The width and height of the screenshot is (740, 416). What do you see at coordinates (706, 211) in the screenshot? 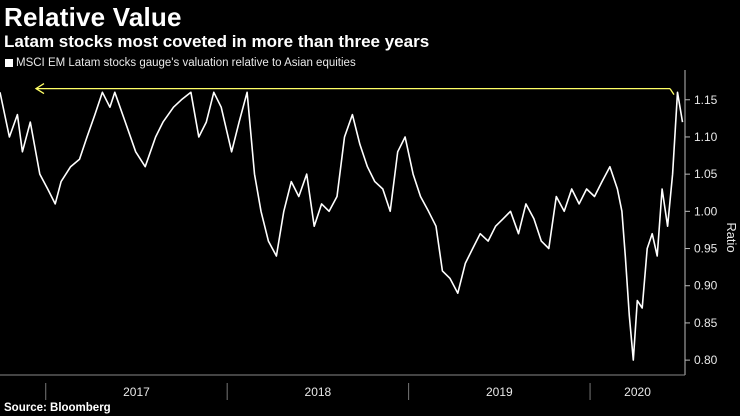
I see `y-tick-label: 1.00` at bounding box center [706, 211].